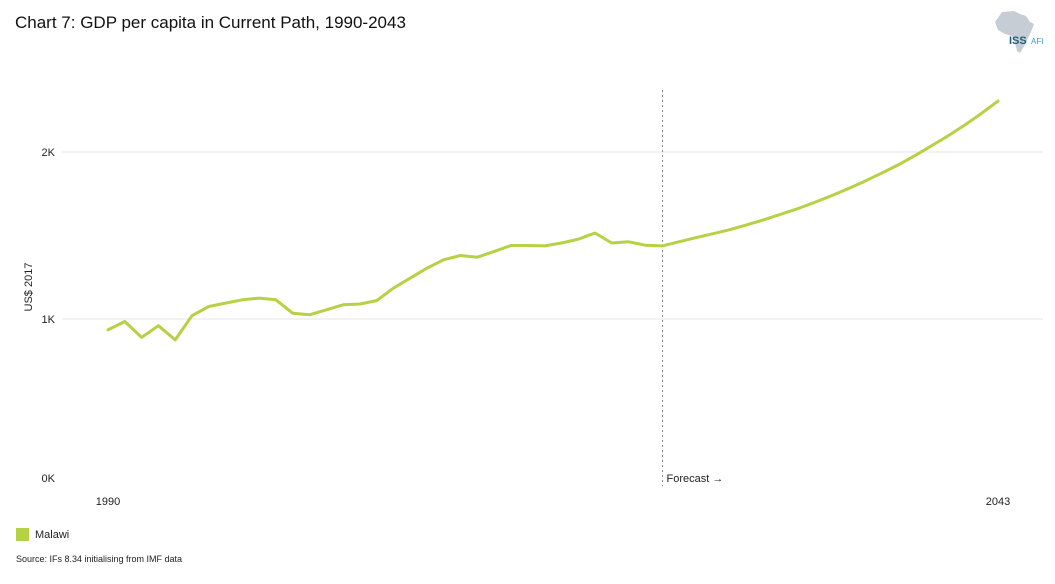  Describe the element at coordinates (52, 534) in the screenshot. I see `legend-label-malawi: Malawi` at that location.